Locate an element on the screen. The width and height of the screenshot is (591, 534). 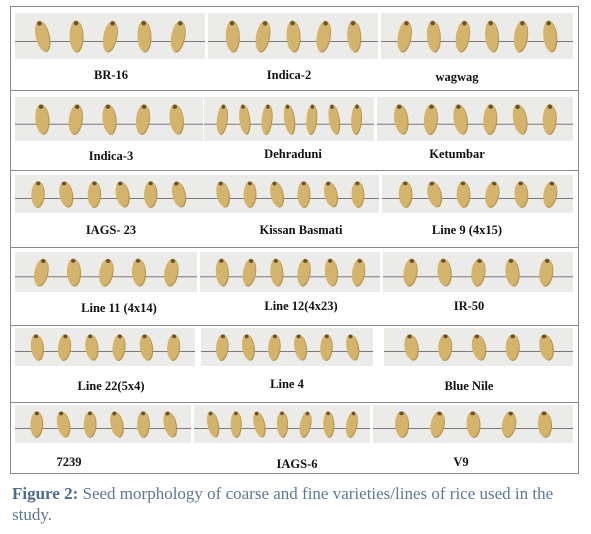
variety-label: 7239 is located at coordinates (69, 462).